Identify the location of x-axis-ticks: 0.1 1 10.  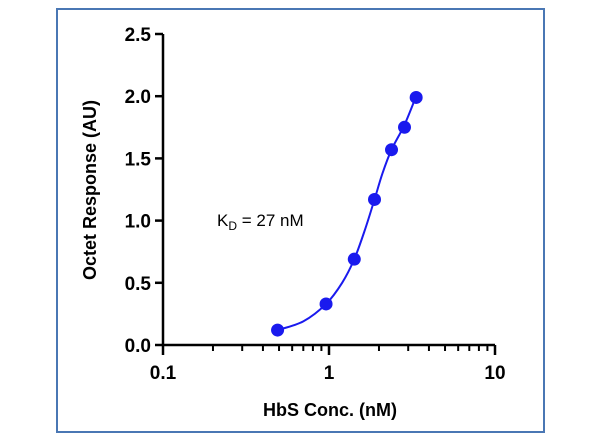
(328, 364).